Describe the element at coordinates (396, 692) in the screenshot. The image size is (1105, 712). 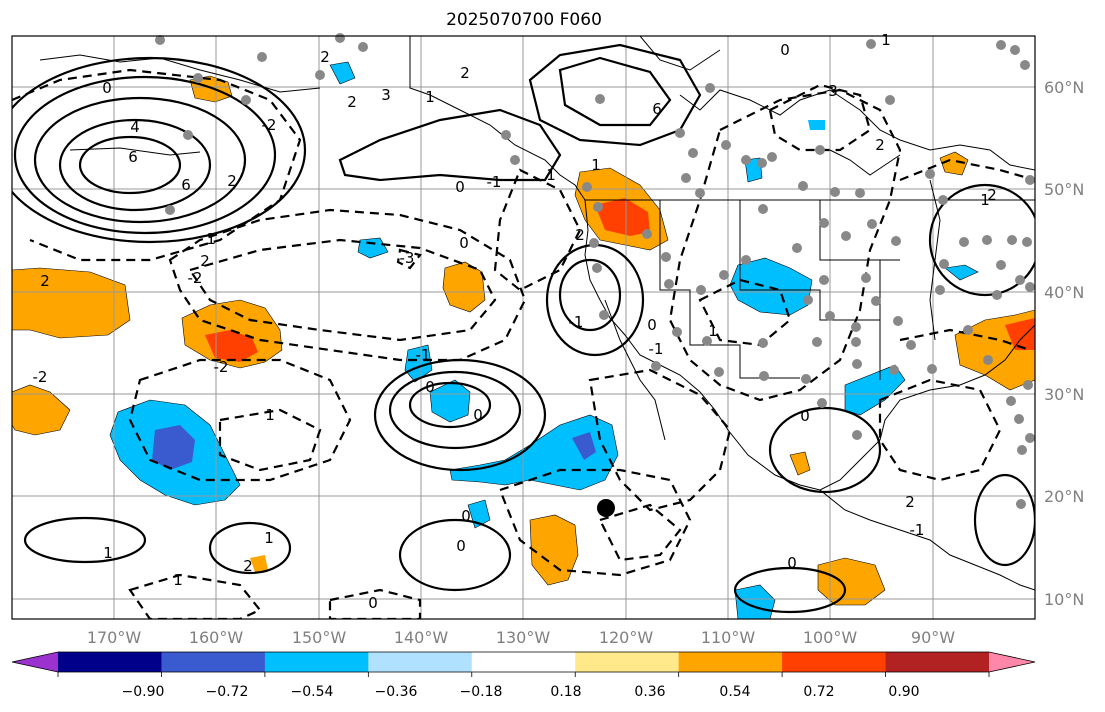
I see `colorbar-tick-label: −0.36` at that location.